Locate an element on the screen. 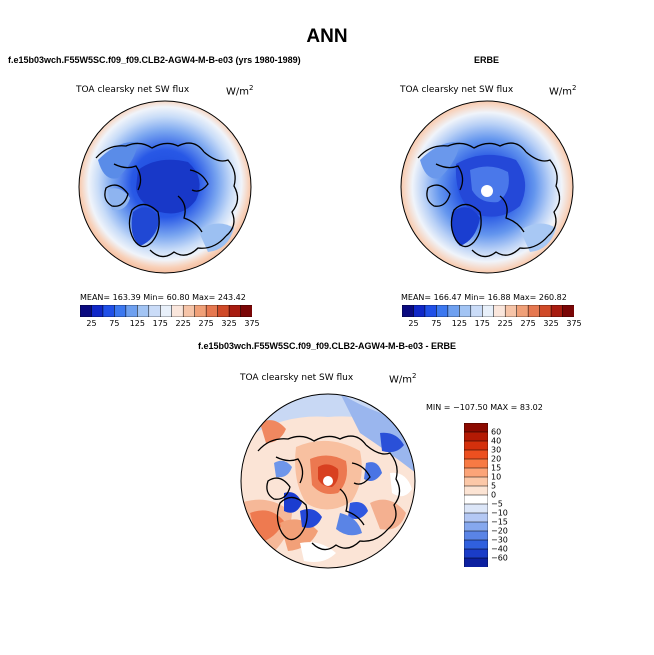 Image resolution: width=654 pixels, height=655 pixels. model-colorbar-tick-label: 25 is located at coordinates (91, 323).